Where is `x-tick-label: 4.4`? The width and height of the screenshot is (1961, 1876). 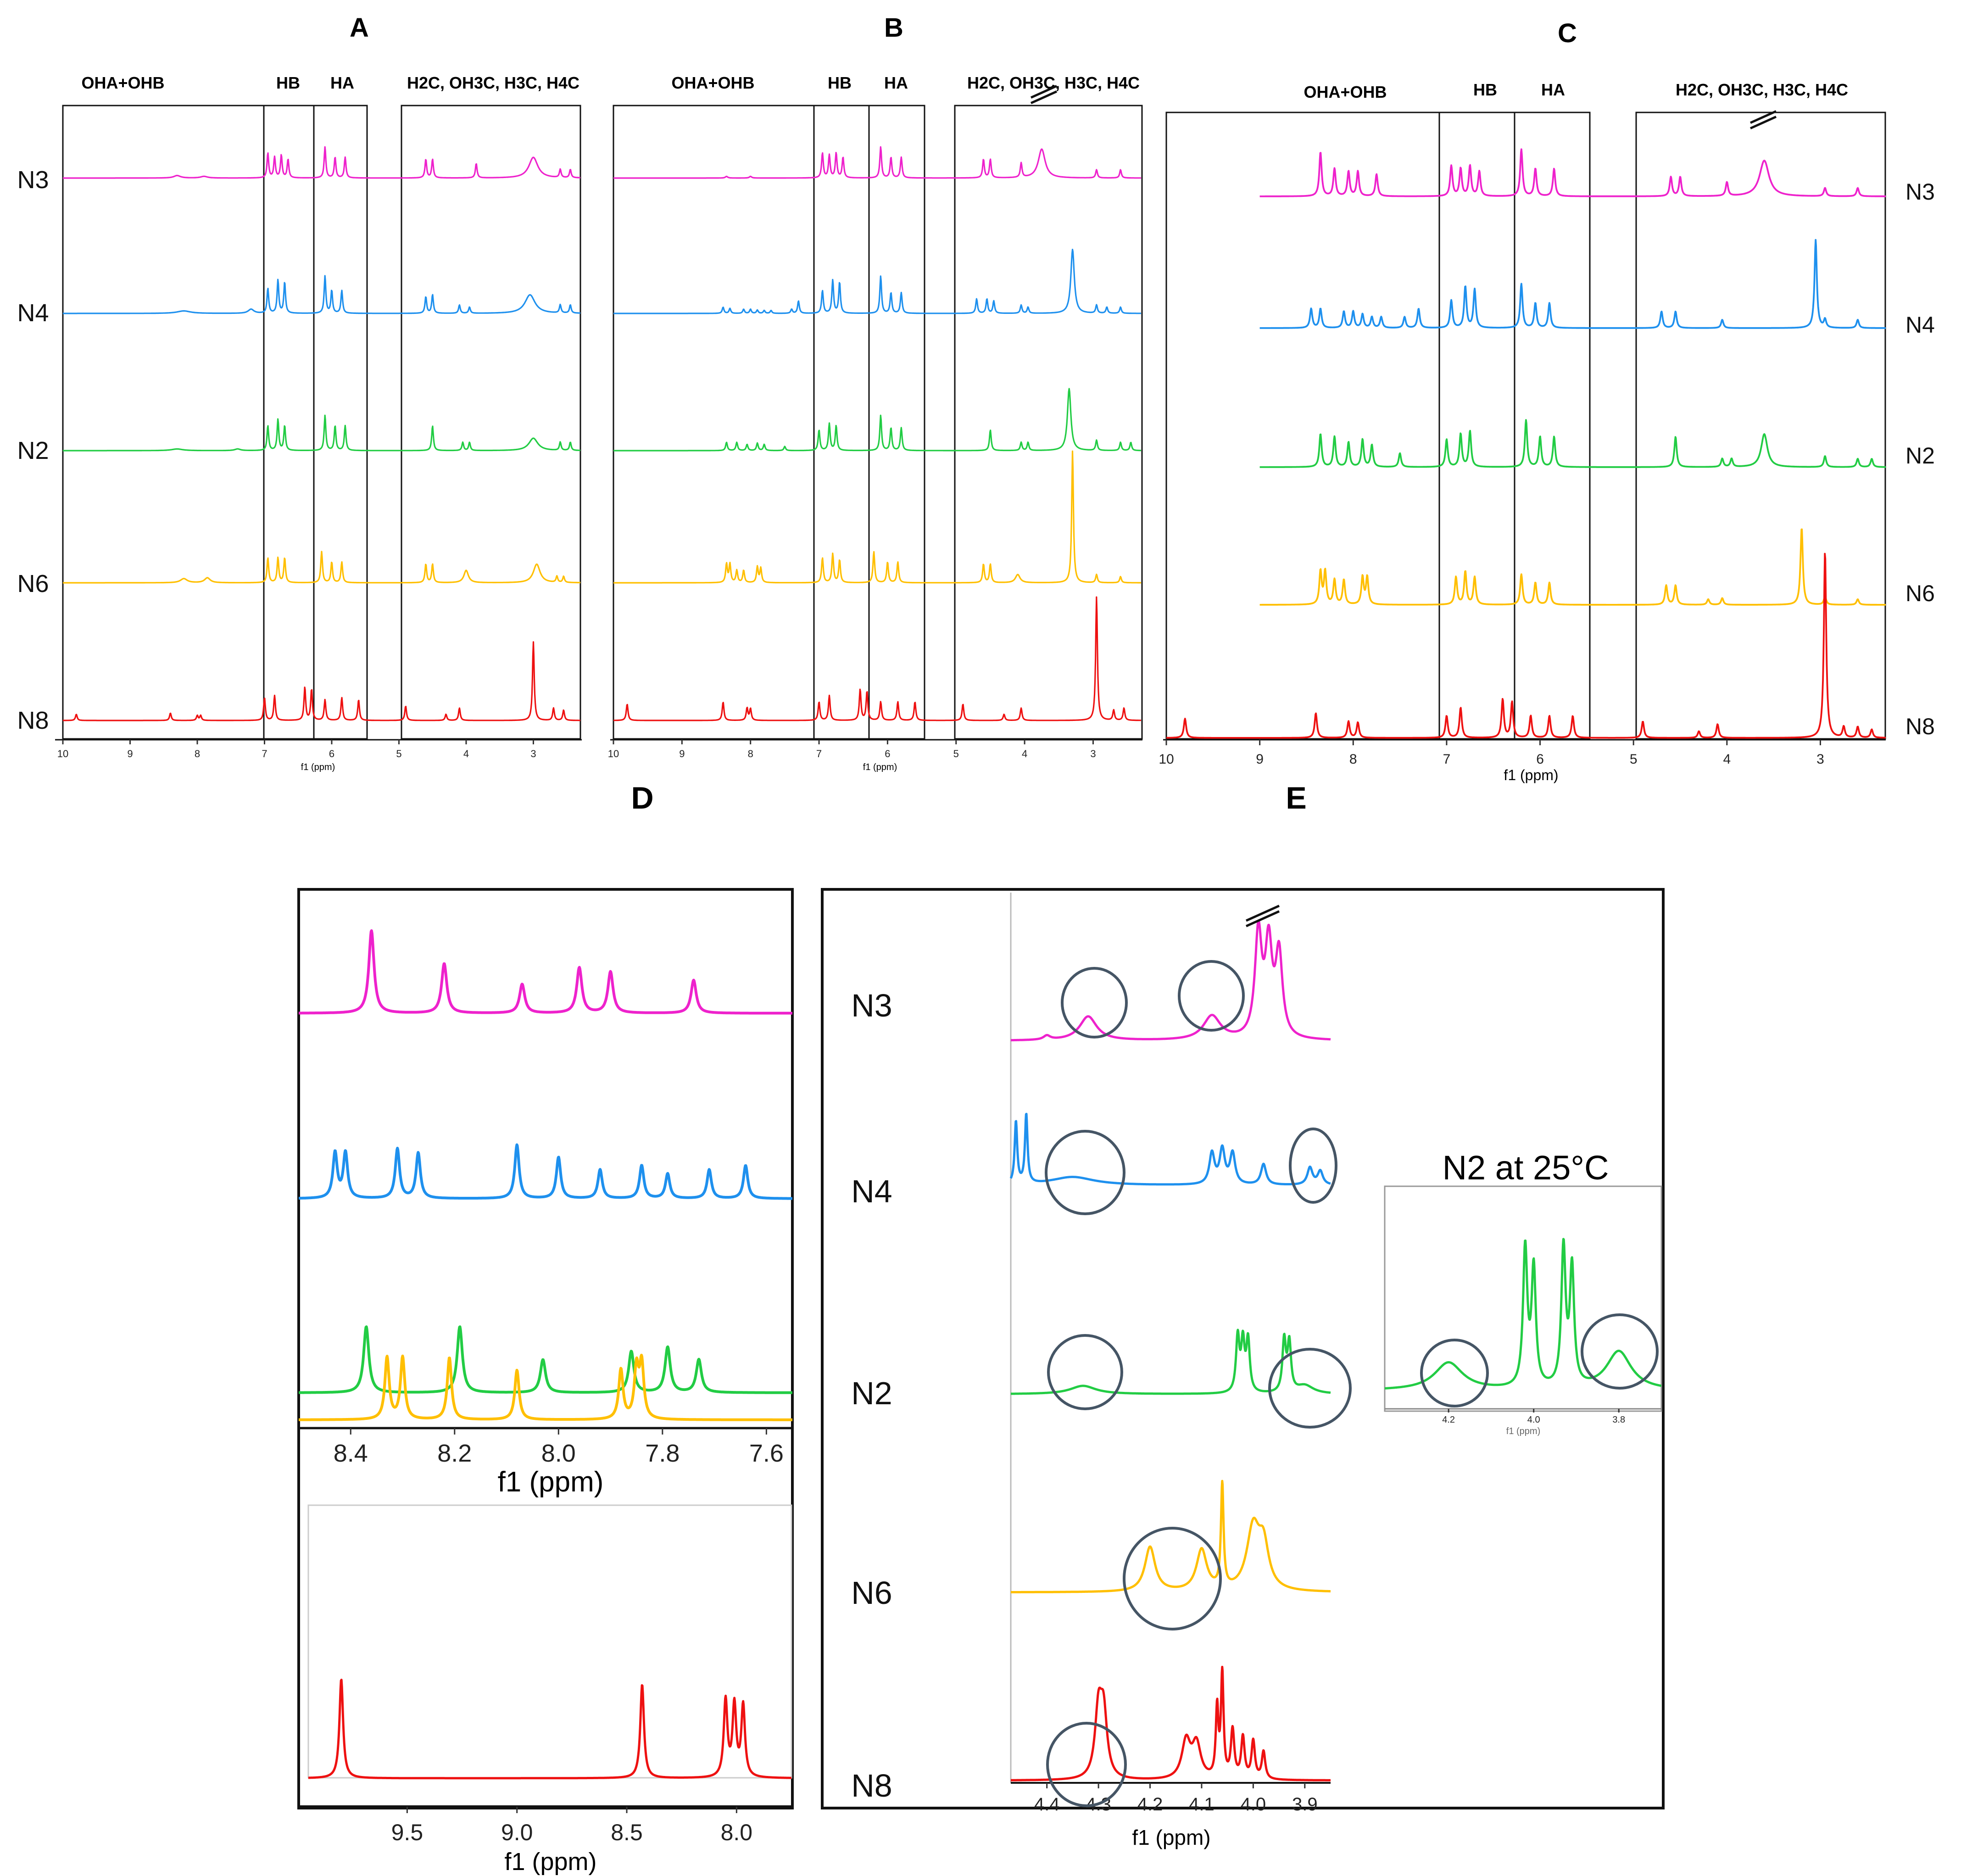 x-tick-label: 4.4 is located at coordinates (1047, 1805).